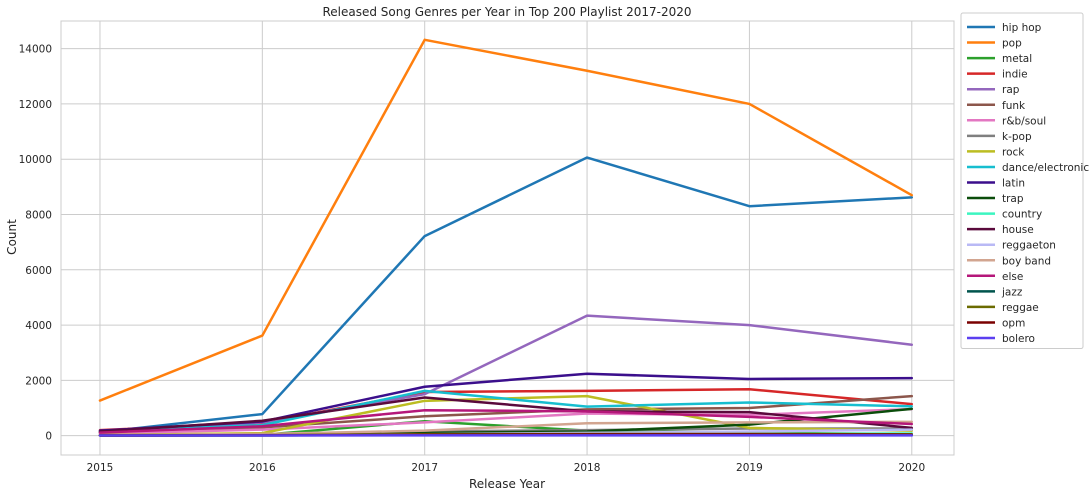 The image size is (1090, 496). Describe the element at coordinates (100, 468) in the screenshot. I see `x-tick-label: 2015` at that location.